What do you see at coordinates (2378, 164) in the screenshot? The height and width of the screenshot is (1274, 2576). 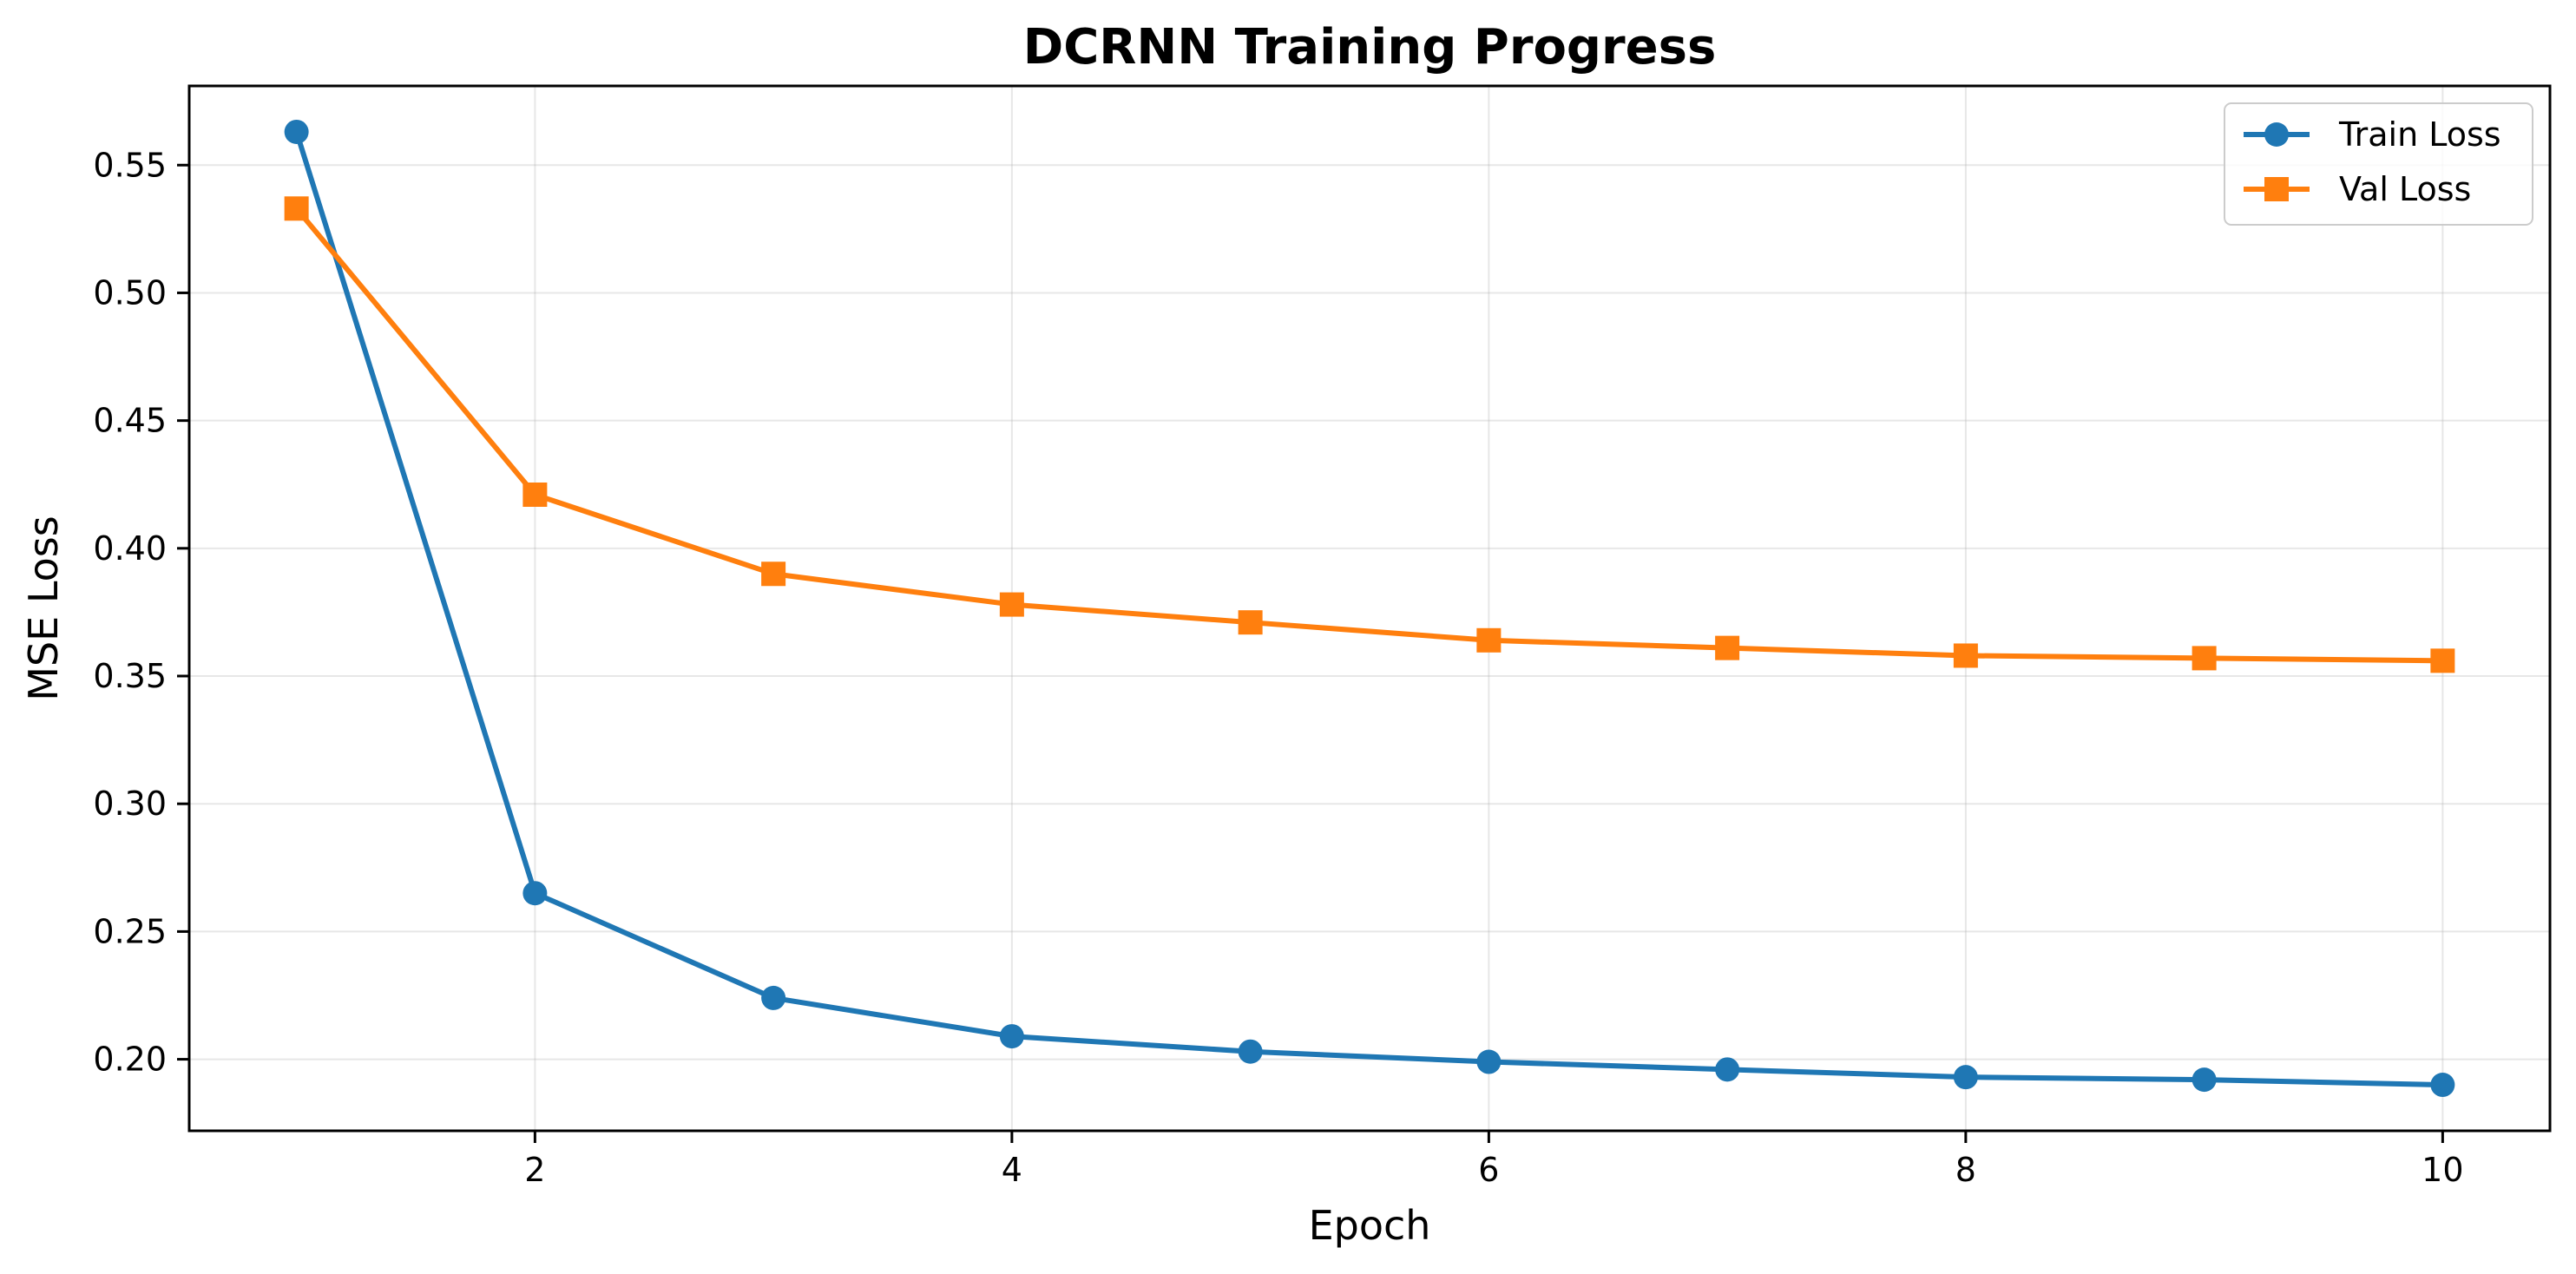 I see `legend: Train Loss Val Loss` at bounding box center [2378, 164].